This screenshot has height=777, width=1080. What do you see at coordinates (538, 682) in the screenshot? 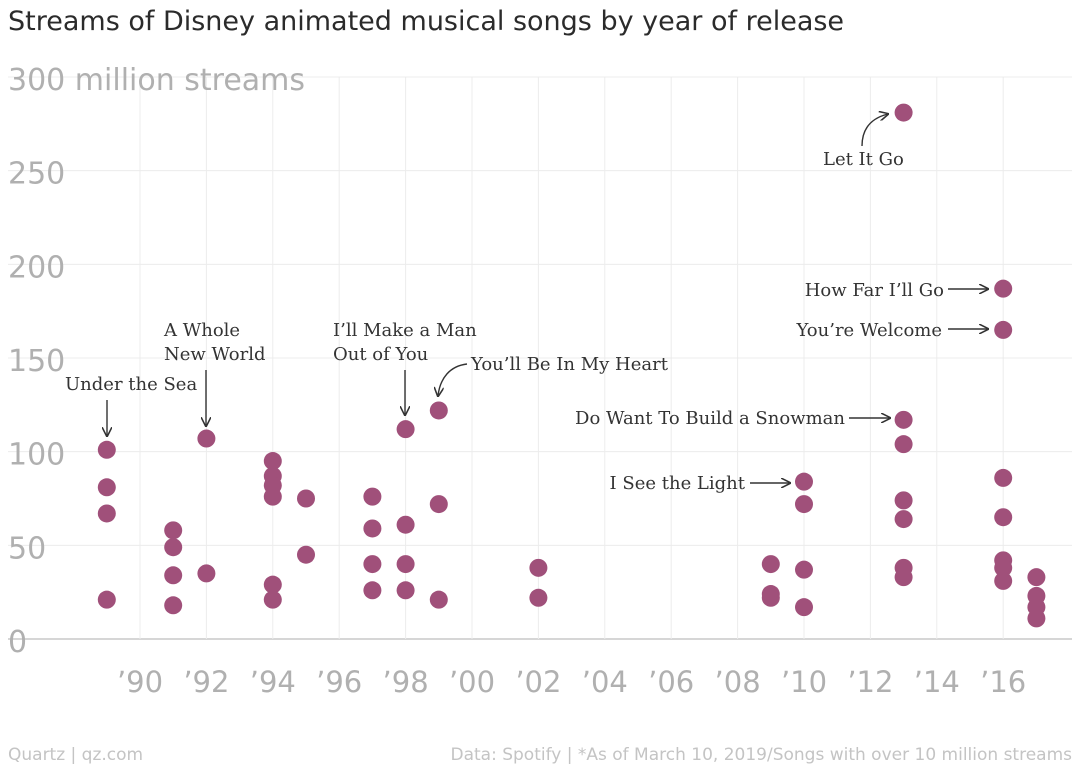
I see `x-tick-label: ’02` at bounding box center [538, 682].